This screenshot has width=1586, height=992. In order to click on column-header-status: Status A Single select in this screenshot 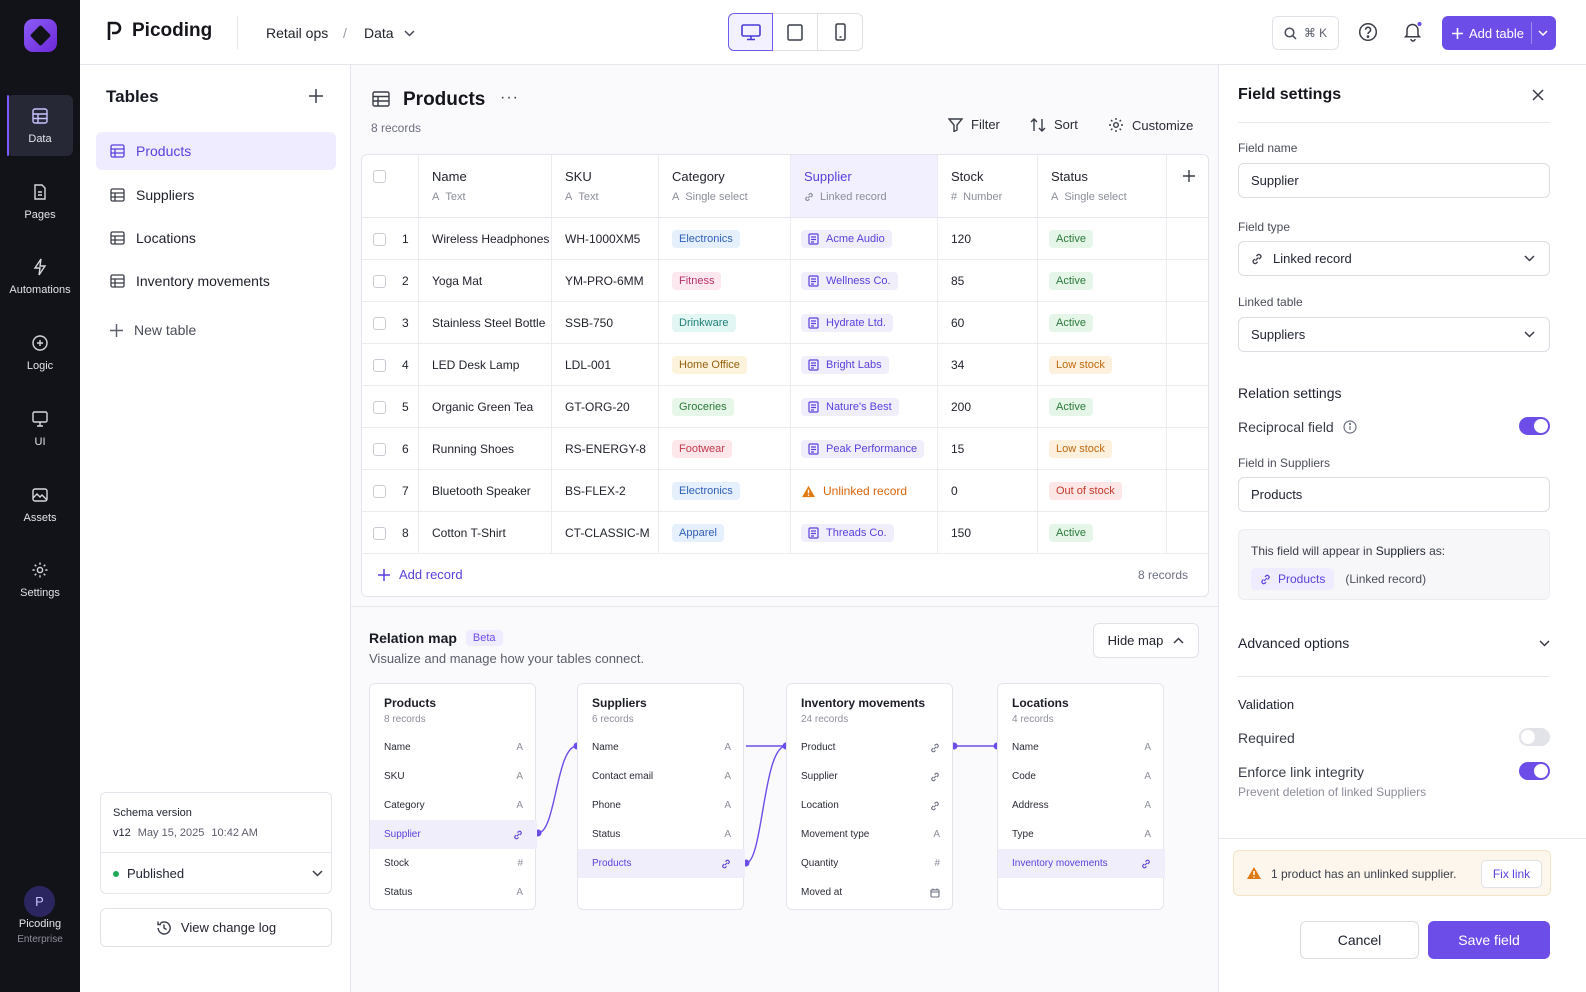, I will do `click(1102, 186)`.